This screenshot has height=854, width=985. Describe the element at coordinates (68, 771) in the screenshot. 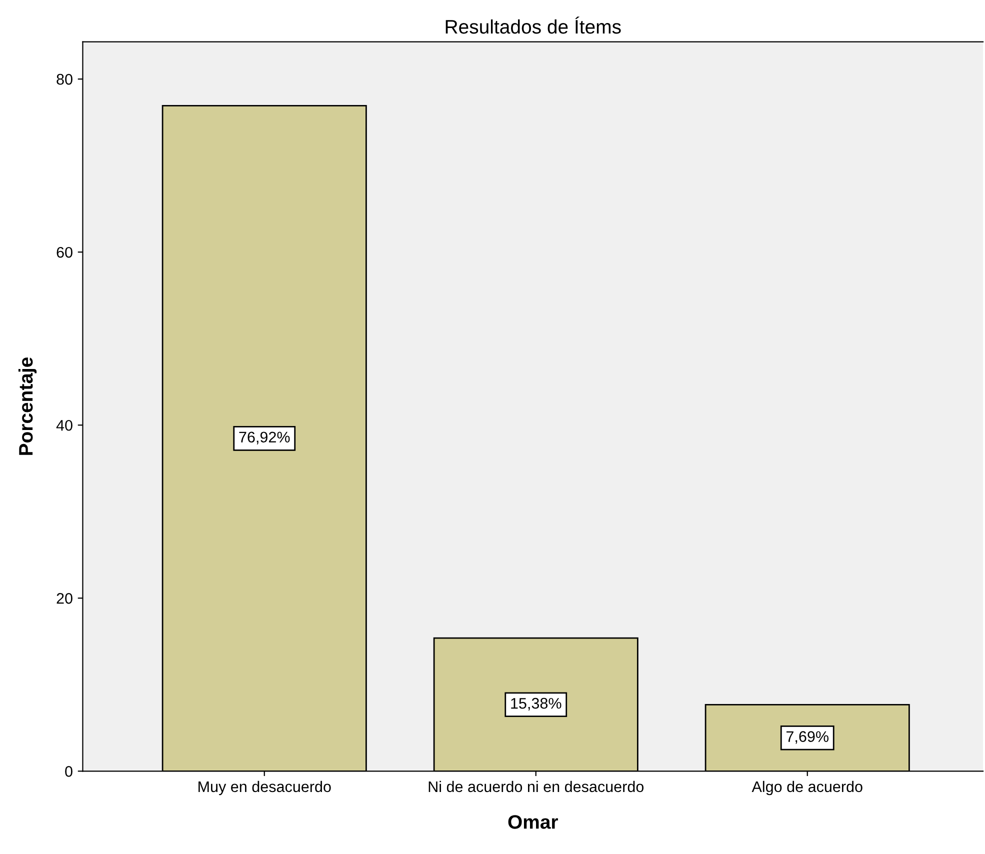

I see `y-tick-label: 0` at that location.